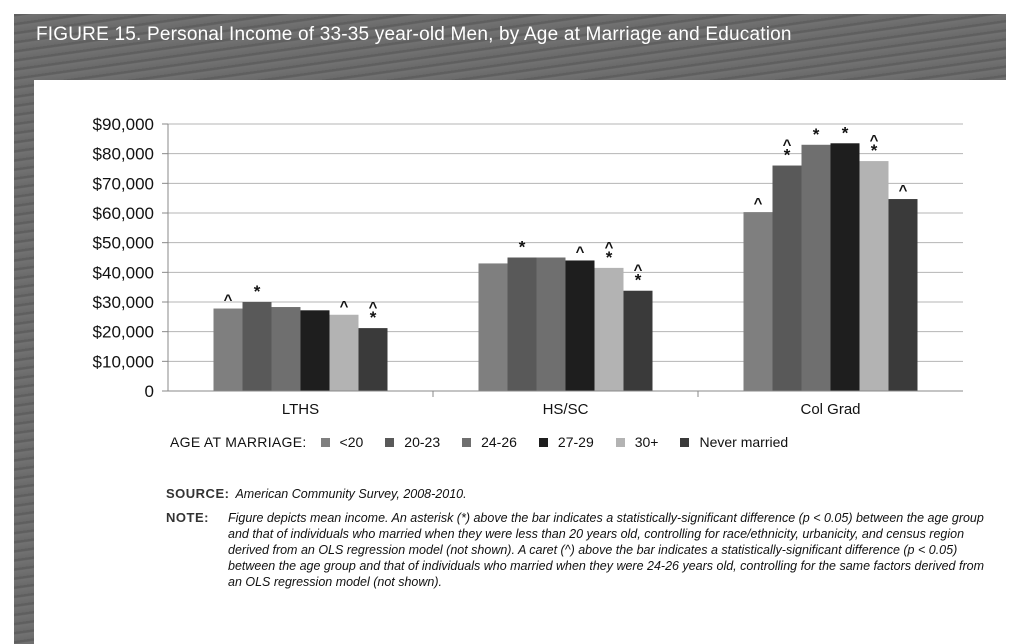  Describe the element at coordinates (123, 154) in the screenshot. I see `y-tick-label: $80,000` at that location.